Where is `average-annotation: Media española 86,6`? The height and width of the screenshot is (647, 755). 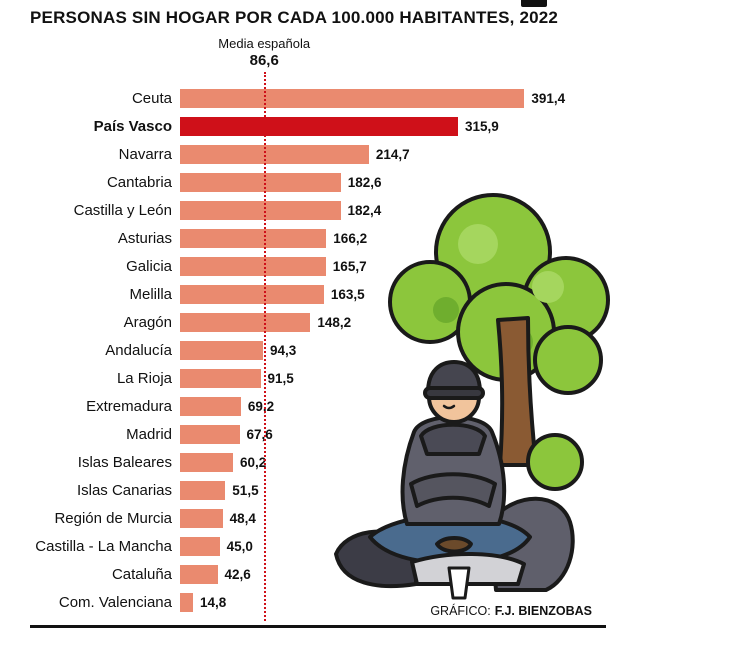
average-annotation: Media española 86,6 is located at coordinates (264, 52).